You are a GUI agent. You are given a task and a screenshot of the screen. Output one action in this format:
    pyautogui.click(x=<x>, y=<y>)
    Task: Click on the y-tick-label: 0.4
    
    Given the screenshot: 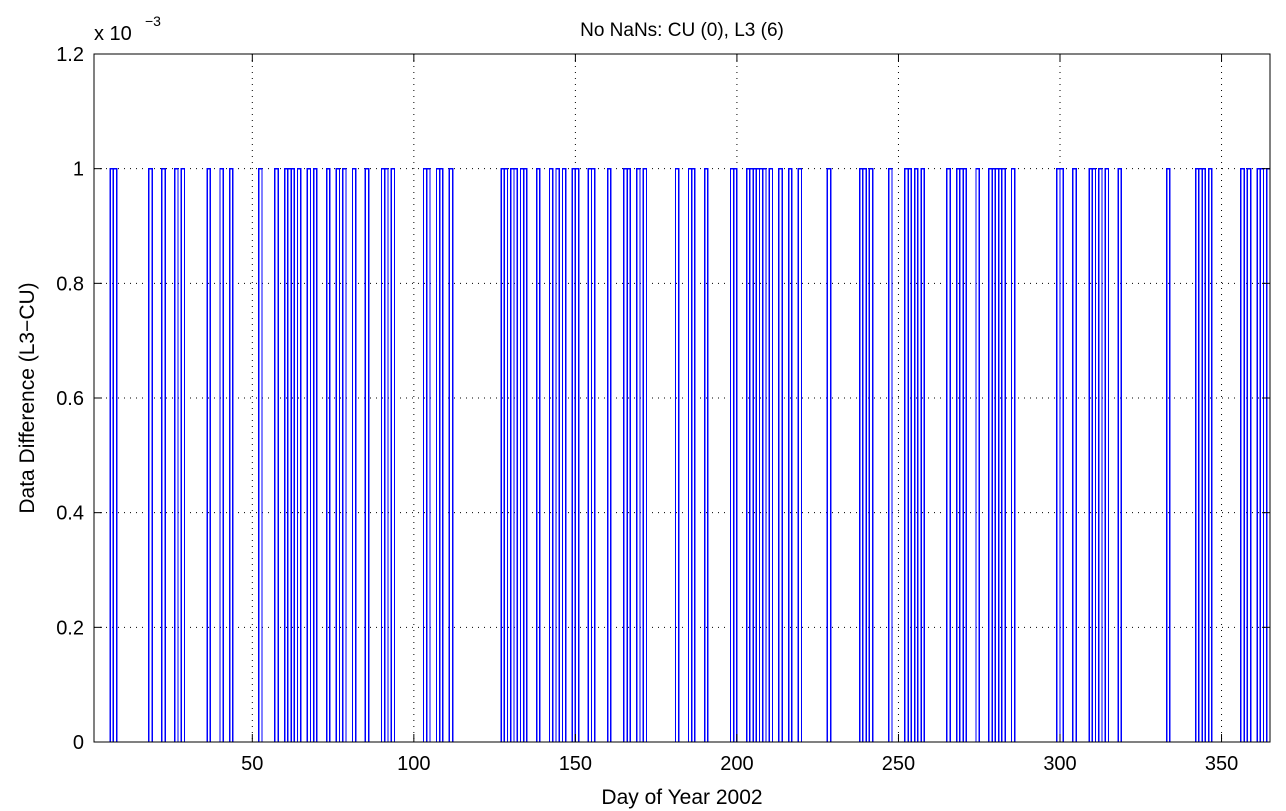 What is the action you would take?
    pyautogui.click(x=70, y=514)
    